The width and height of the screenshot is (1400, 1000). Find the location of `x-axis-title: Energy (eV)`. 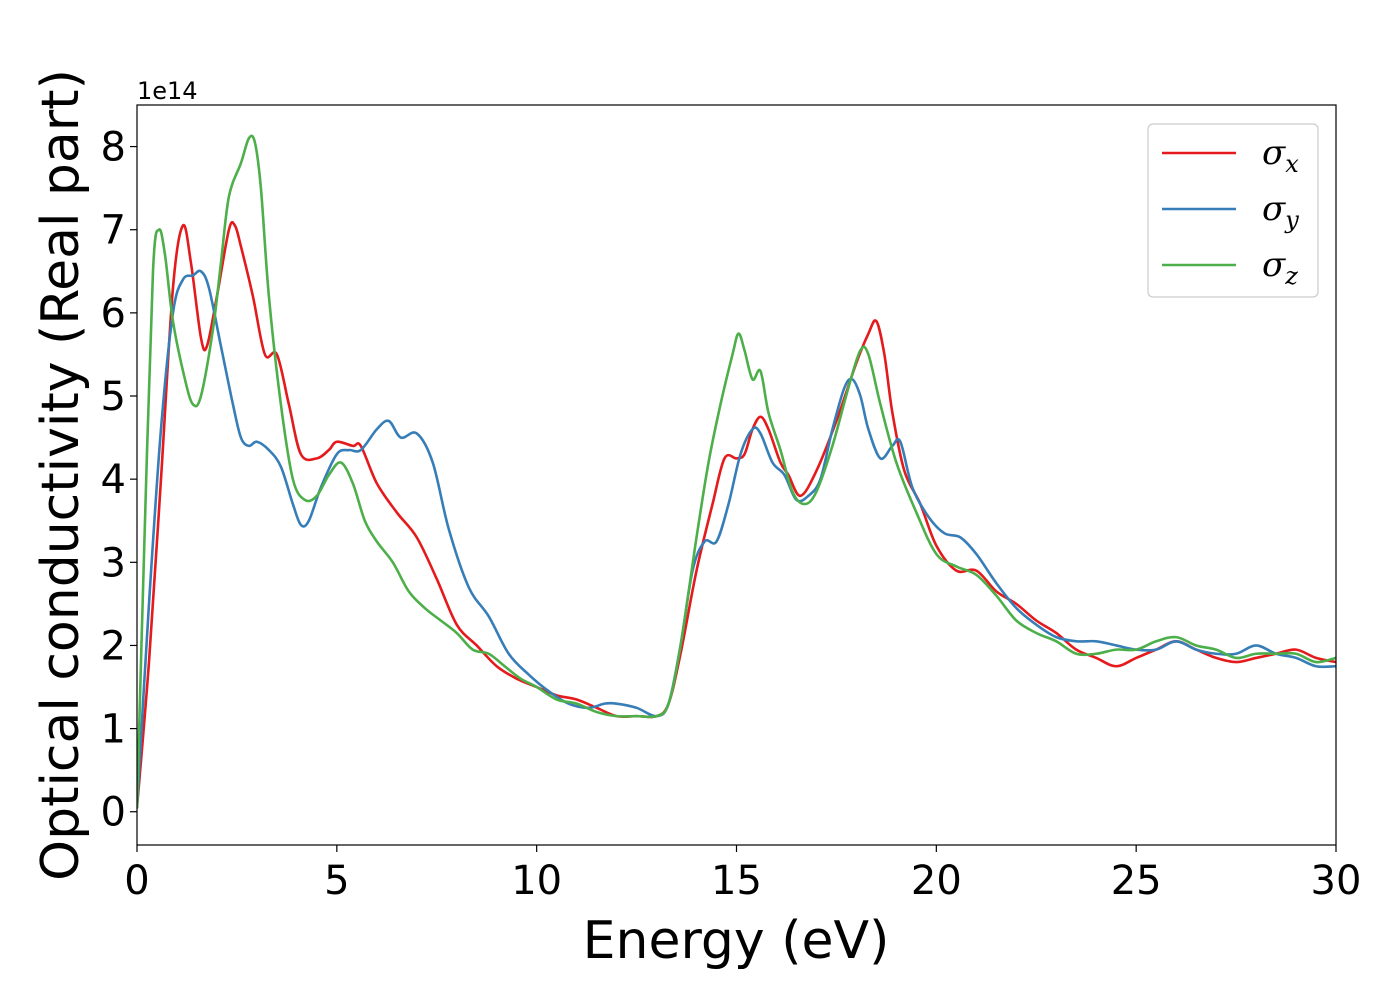

x-axis-title: Energy (eV) is located at coordinates (736, 941).